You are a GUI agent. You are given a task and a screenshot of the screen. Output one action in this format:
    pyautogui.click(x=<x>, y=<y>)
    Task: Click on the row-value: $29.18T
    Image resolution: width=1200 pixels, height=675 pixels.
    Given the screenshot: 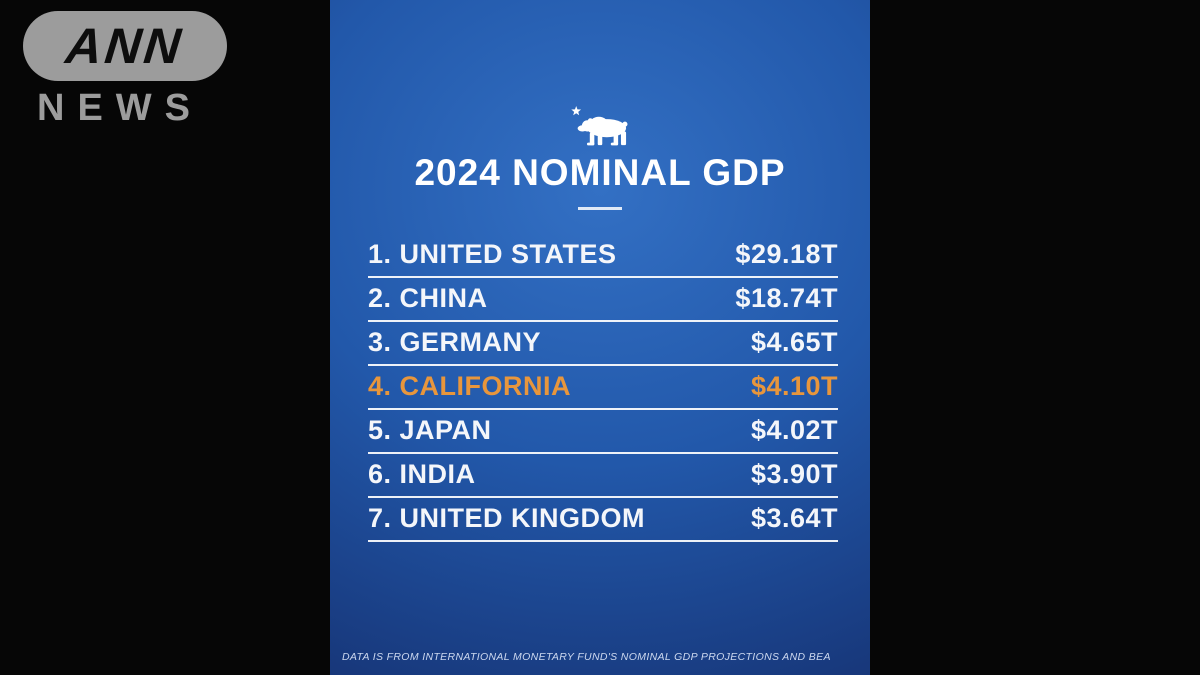 What is the action you would take?
    pyautogui.click(x=786, y=254)
    